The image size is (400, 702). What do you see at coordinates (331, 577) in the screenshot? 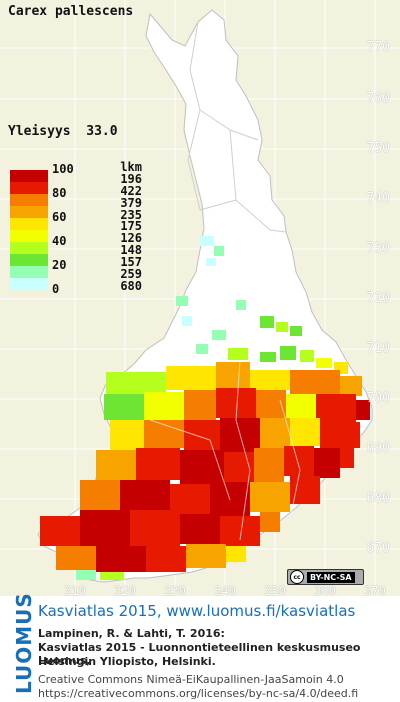
I see `cc-badge-label: BY-NC-SA` at bounding box center [331, 577].